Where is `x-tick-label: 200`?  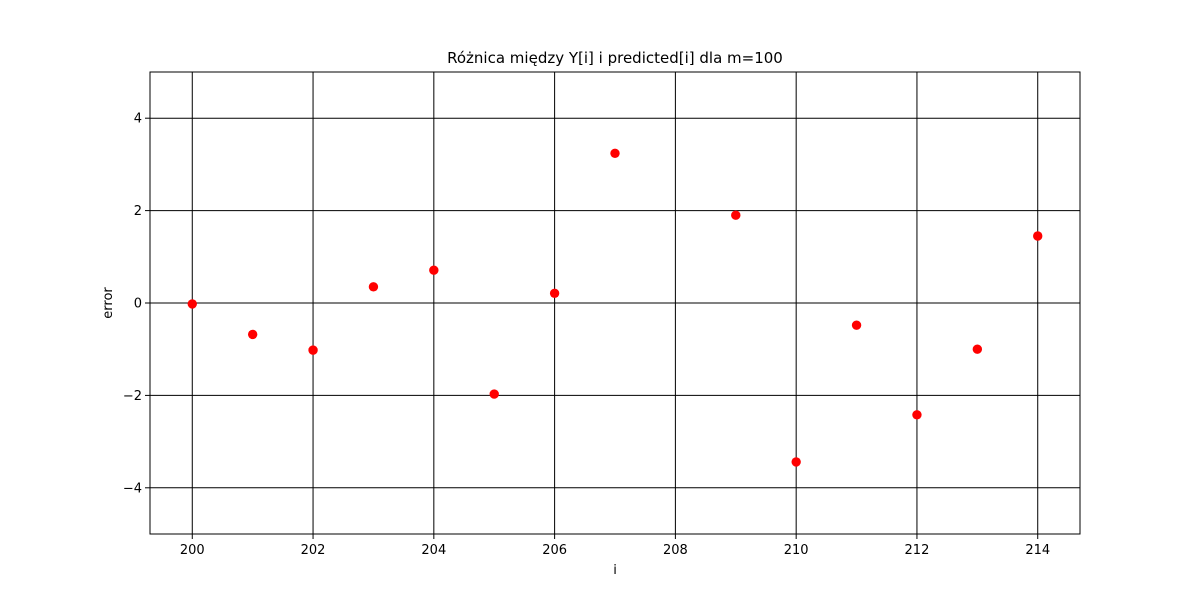 x-tick-label: 200 is located at coordinates (192, 550).